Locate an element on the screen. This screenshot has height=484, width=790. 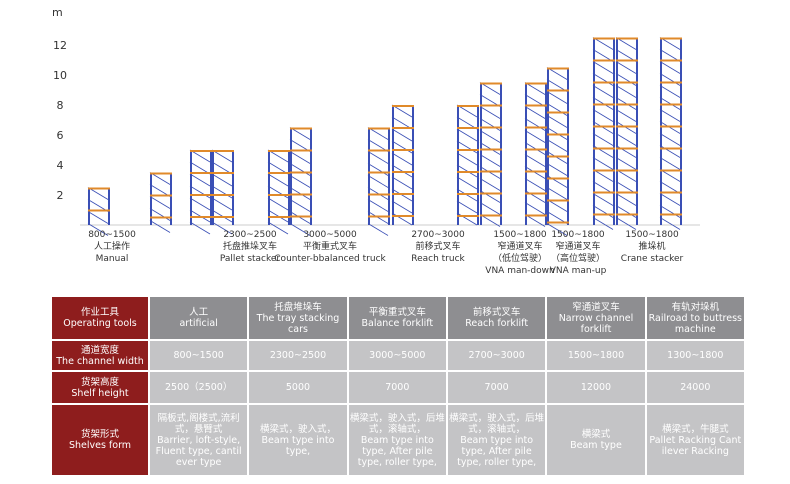
table-cell: 横梁式，驶入式， Beam type into type, is located at coordinates (298, 440).